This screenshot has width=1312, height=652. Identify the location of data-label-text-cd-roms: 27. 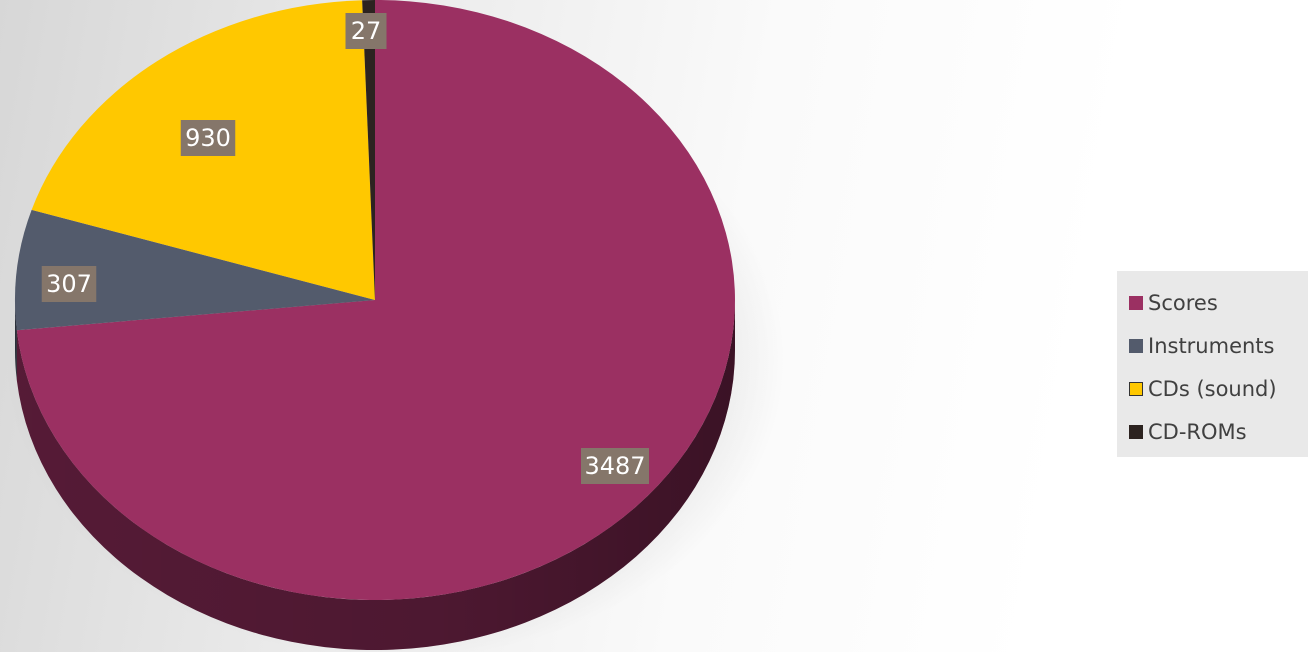
(366, 31).